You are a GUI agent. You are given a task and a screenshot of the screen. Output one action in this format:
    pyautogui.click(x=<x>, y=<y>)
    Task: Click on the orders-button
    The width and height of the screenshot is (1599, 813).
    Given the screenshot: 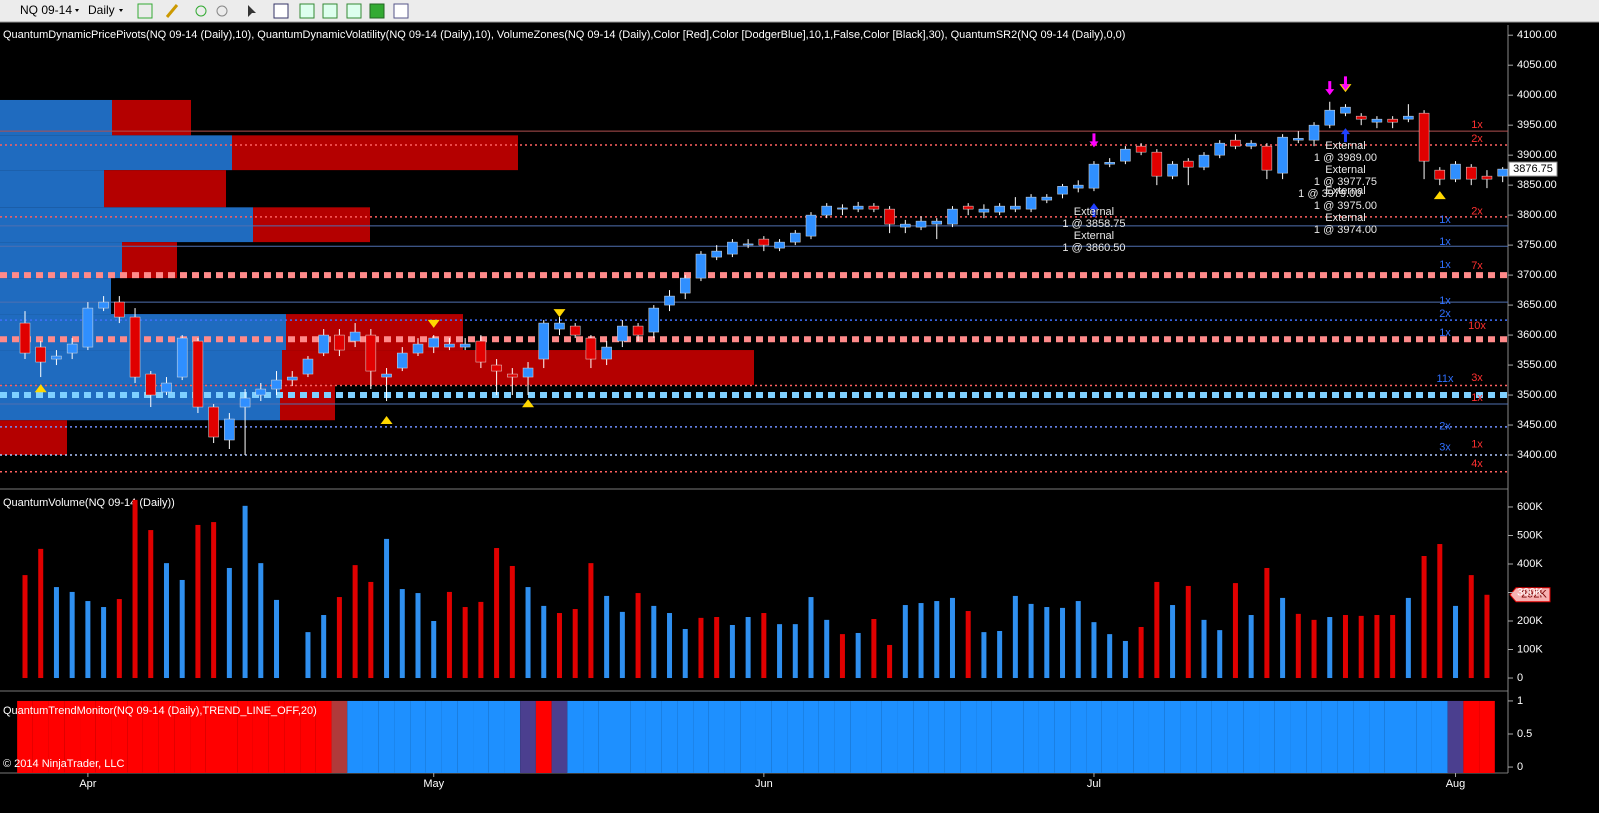 What is the action you would take?
    pyautogui.click(x=377, y=11)
    